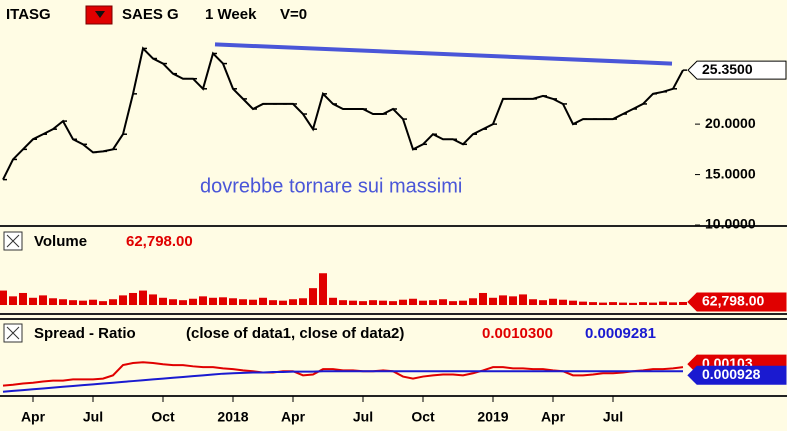  I want to click on period: 1 Week, so click(231, 14).